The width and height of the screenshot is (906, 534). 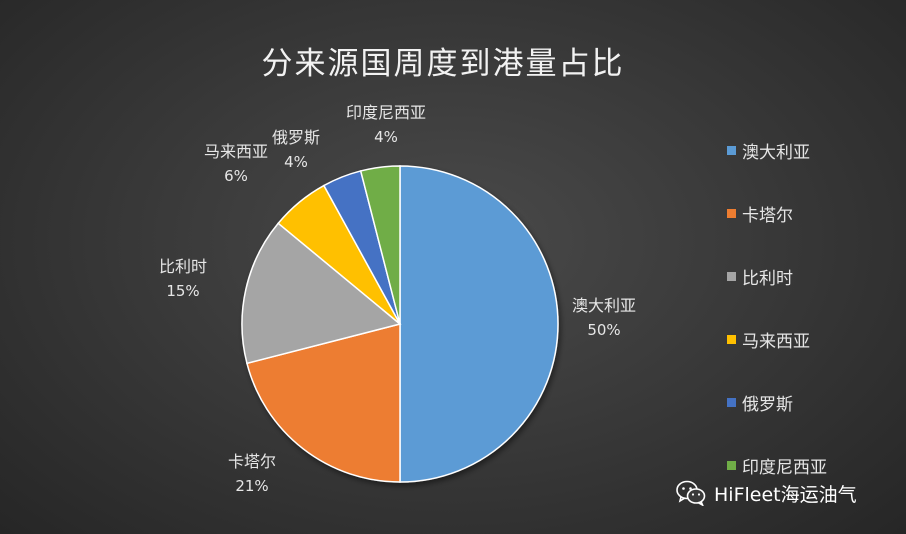 I want to click on legend-item: 印度尼西亚, so click(x=777, y=466).